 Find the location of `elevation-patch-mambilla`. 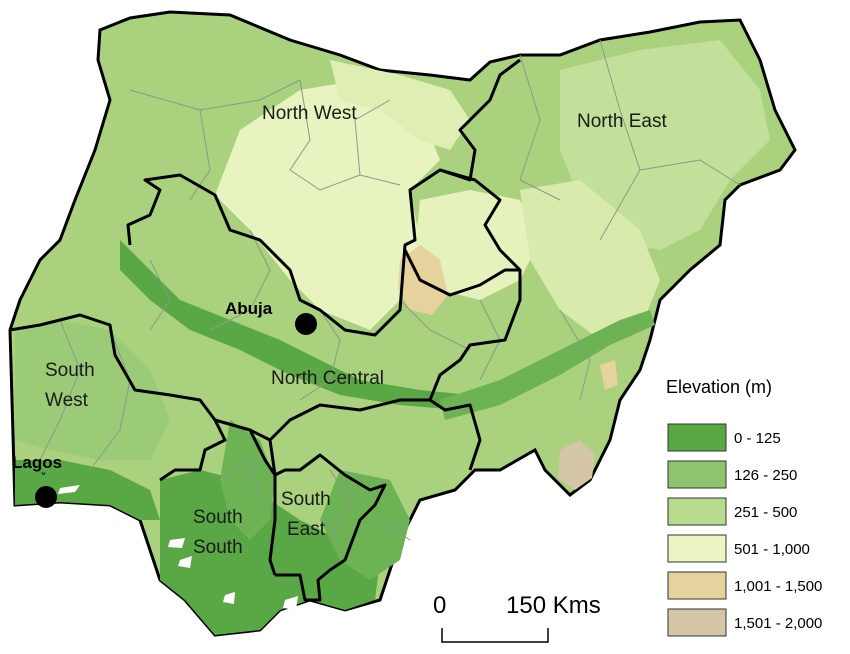

elevation-patch-mambilla is located at coordinates (576, 465).